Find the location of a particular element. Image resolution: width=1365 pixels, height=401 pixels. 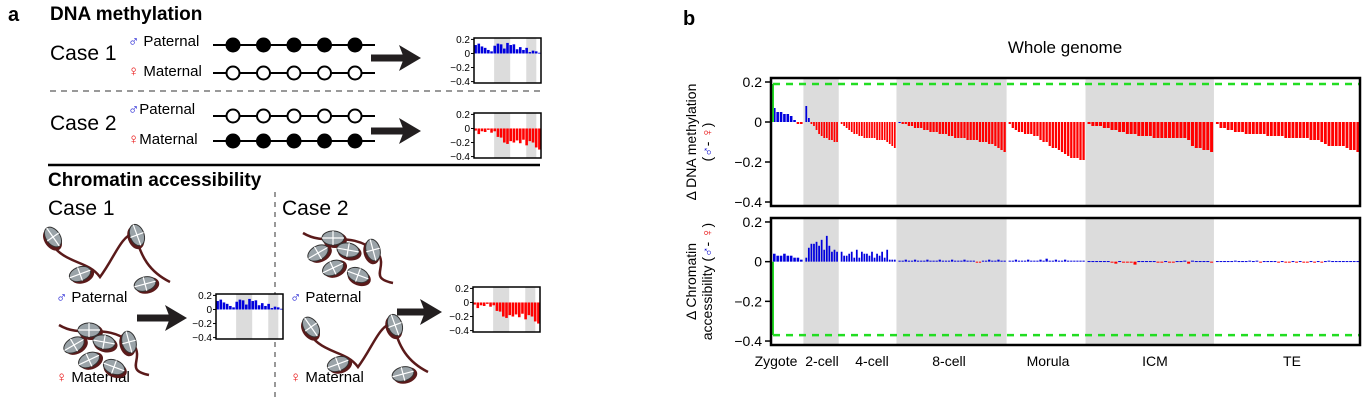

mini-tick-label: −0.2 is located at coordinates (459, 317).